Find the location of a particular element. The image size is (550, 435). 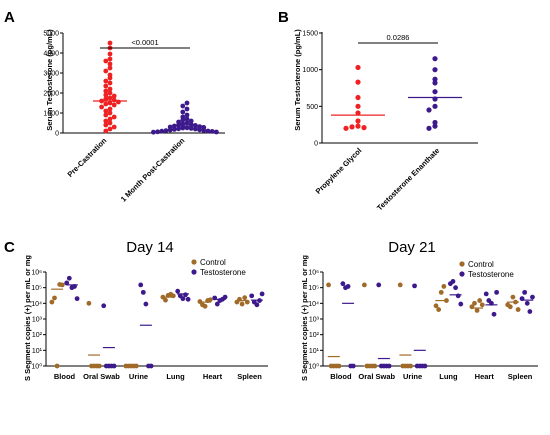

y-tick-label: 10¹ is located at coordinates (314, 351).